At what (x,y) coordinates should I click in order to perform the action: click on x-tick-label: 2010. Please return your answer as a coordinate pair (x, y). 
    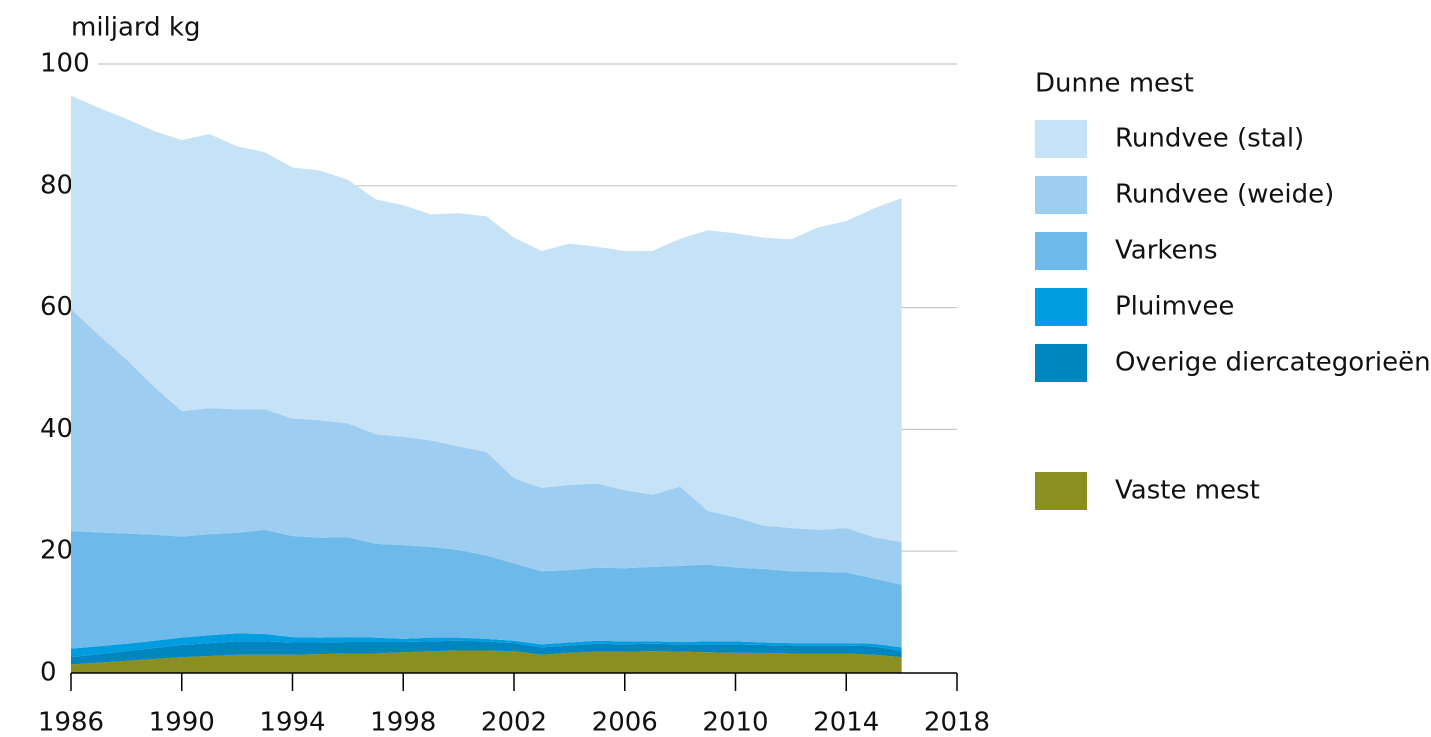
    Looking at the image, I should click on (735, 722).